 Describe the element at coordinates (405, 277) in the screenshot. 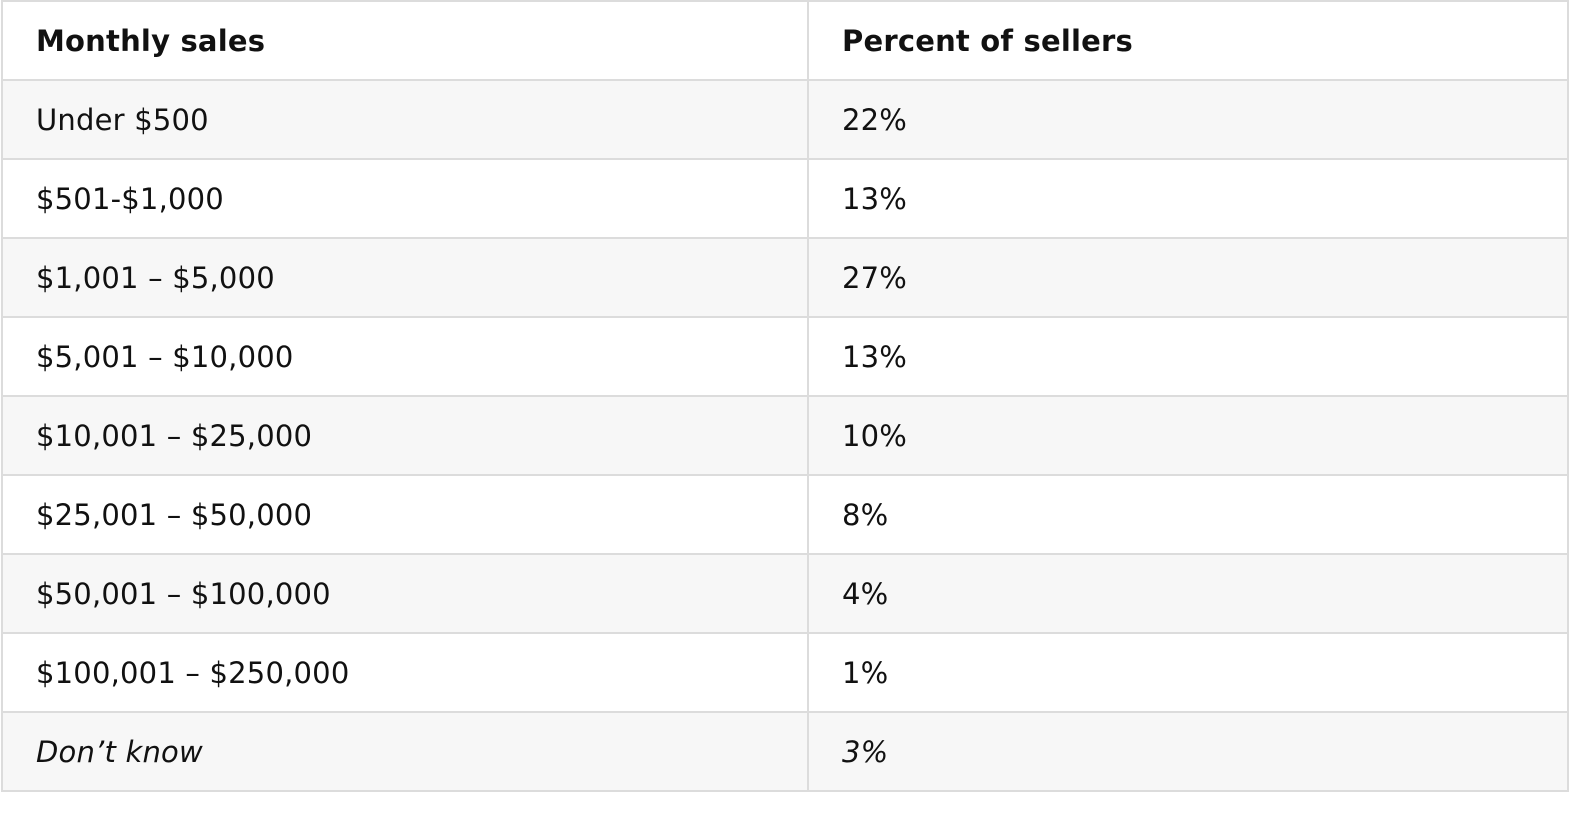

I see `cell-monthly-sales: $1,001 – $5,000` at that location.